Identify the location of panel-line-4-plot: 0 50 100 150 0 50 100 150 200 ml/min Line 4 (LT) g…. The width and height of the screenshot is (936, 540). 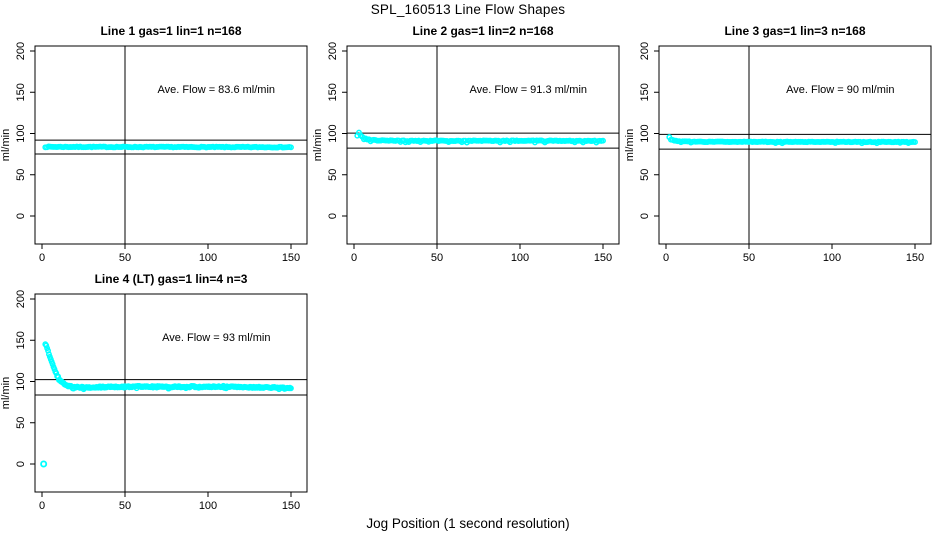
(154, 392).